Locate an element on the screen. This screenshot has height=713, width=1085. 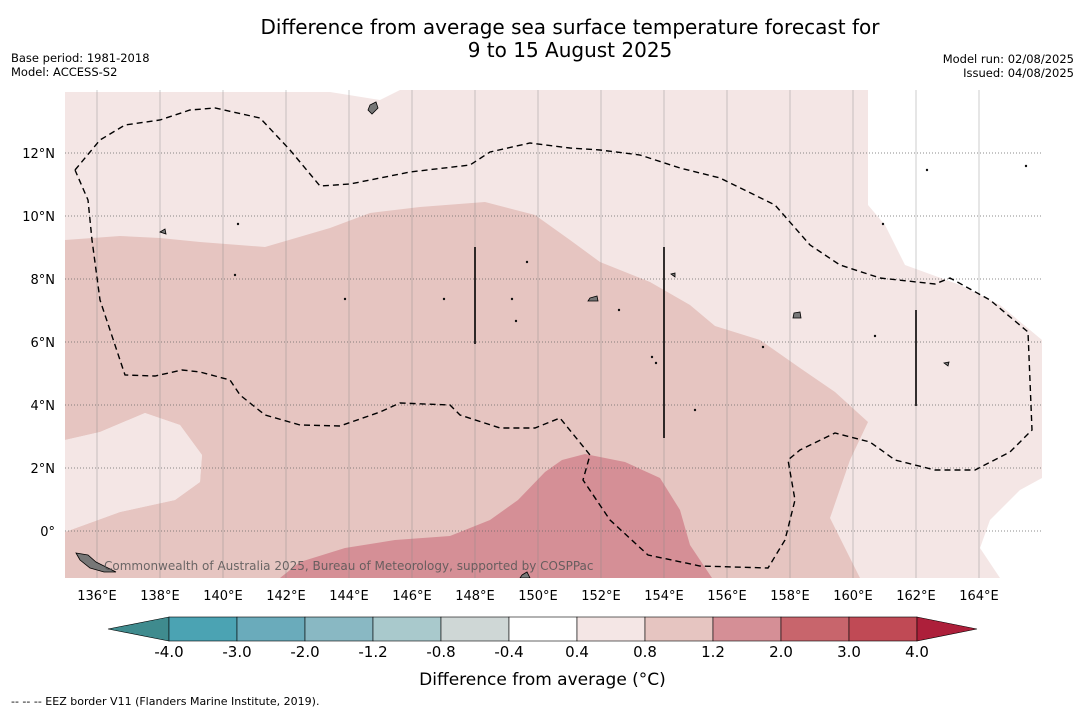
lon-label: 136°E is located at coordinates (97, 596).